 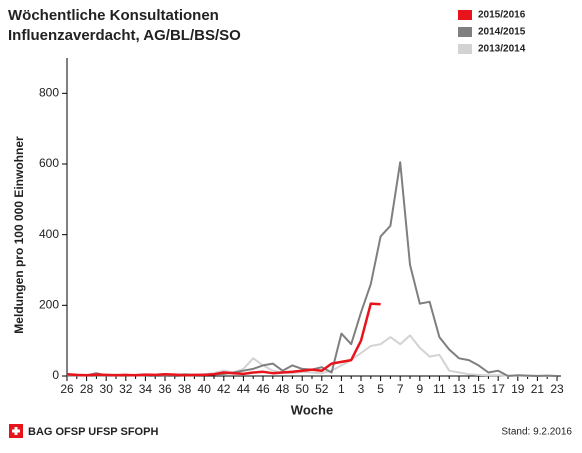 I want to click on x-tick-label: 7, so click(x=400, y=389).